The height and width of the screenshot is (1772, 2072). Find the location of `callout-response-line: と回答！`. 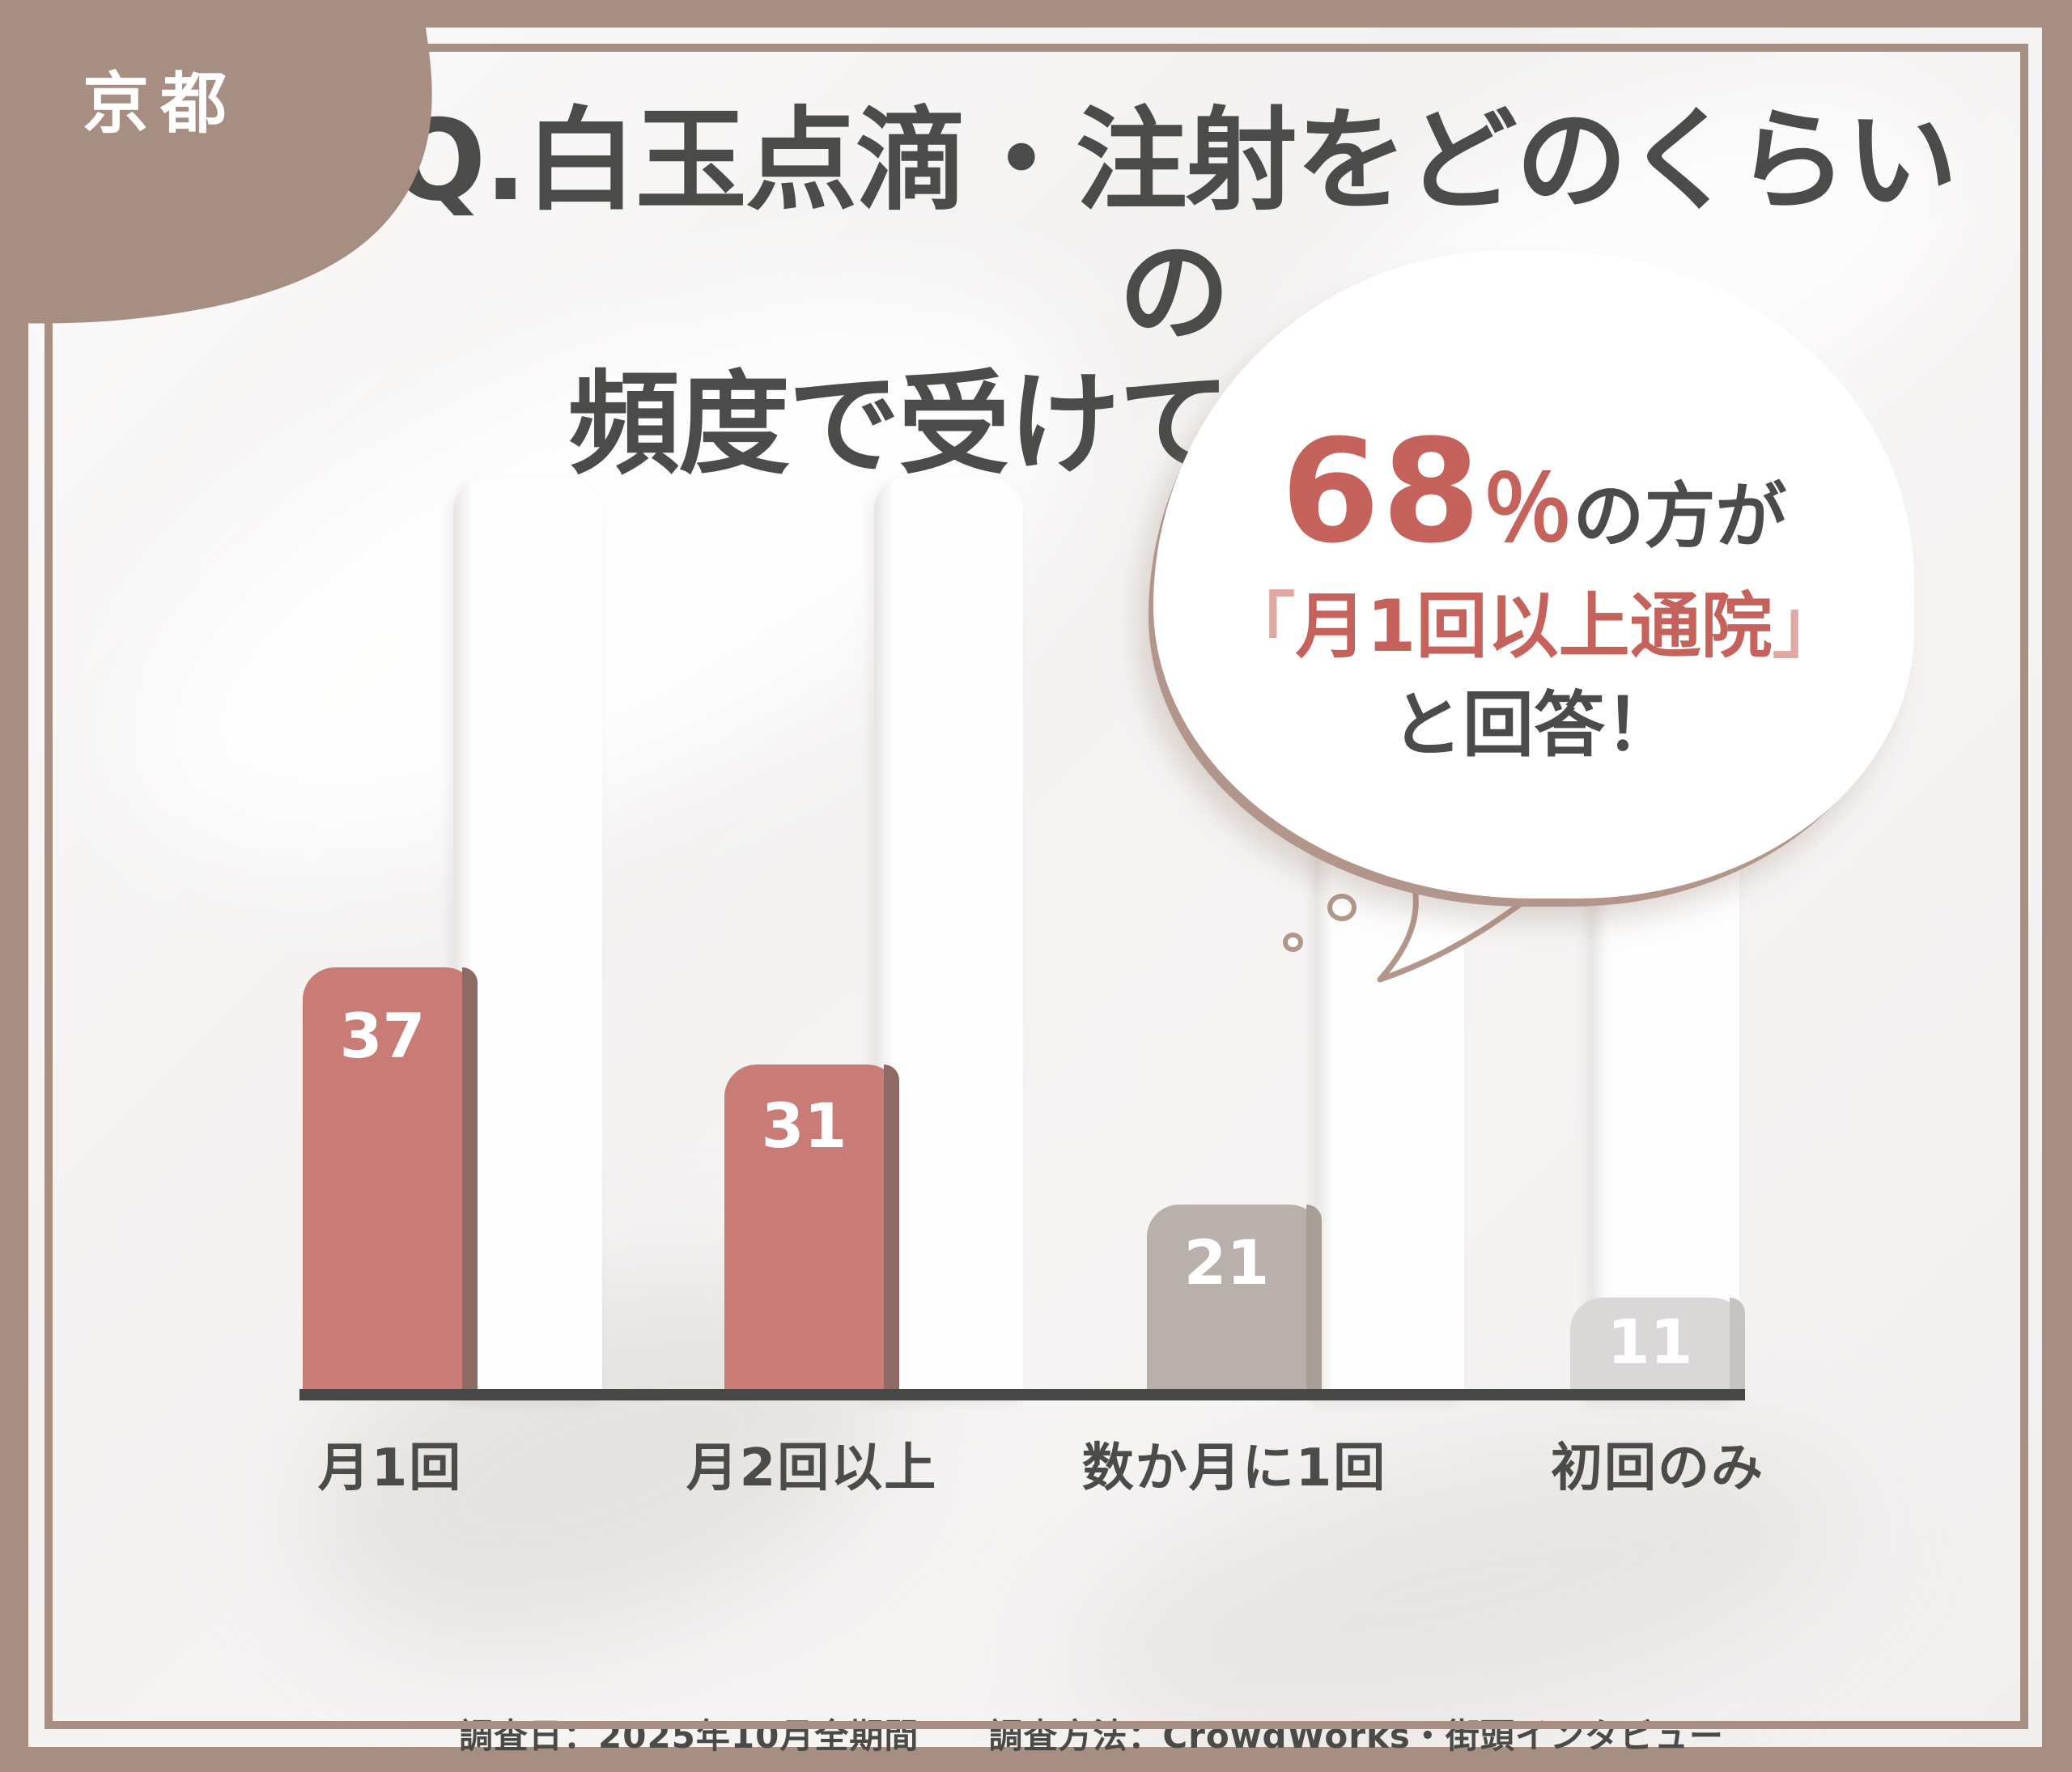

callout-response-line: と回答！ is located at coordinates (1533, 725).